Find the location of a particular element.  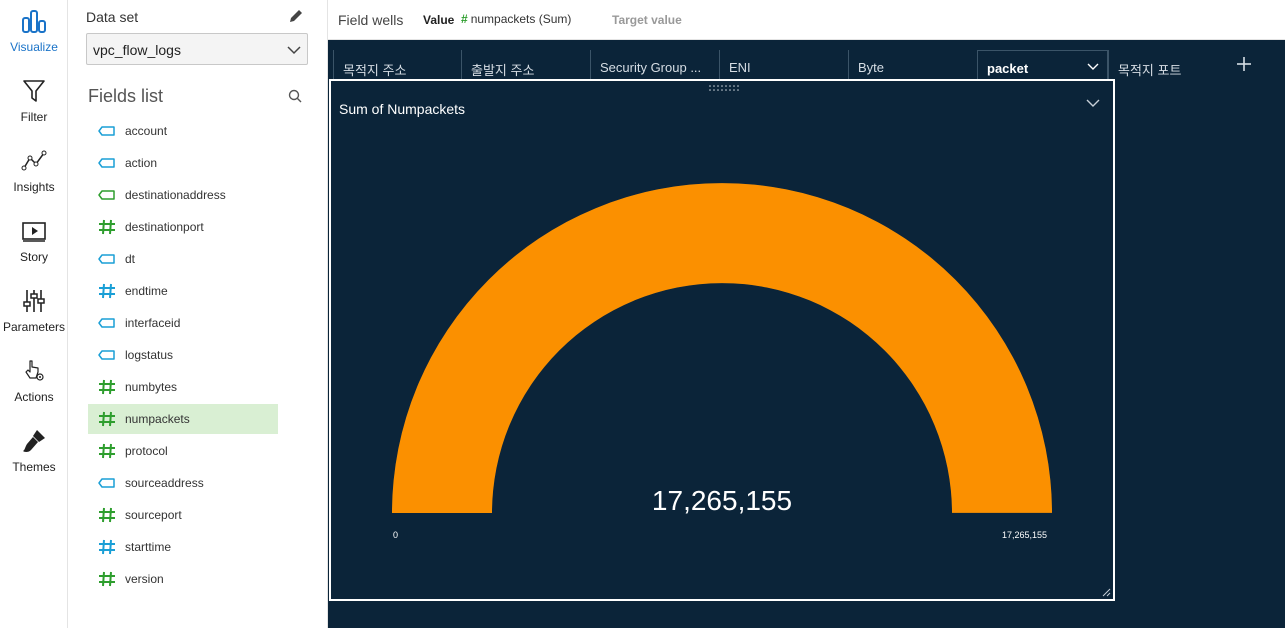

field-item: starttime is located at coordinates (183, 547).